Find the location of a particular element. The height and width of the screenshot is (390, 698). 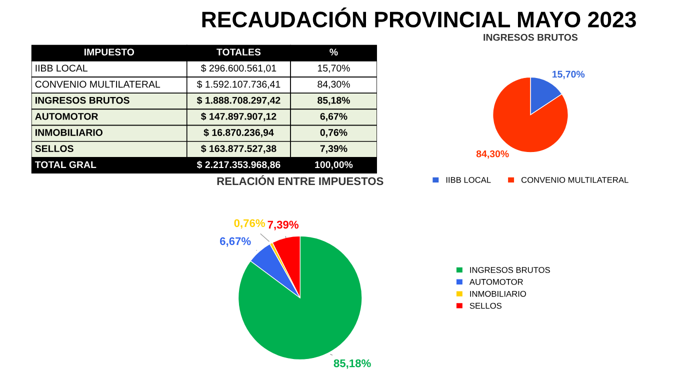

text: $ 1.888.708.297,42 is located at coordinates (238, 101).